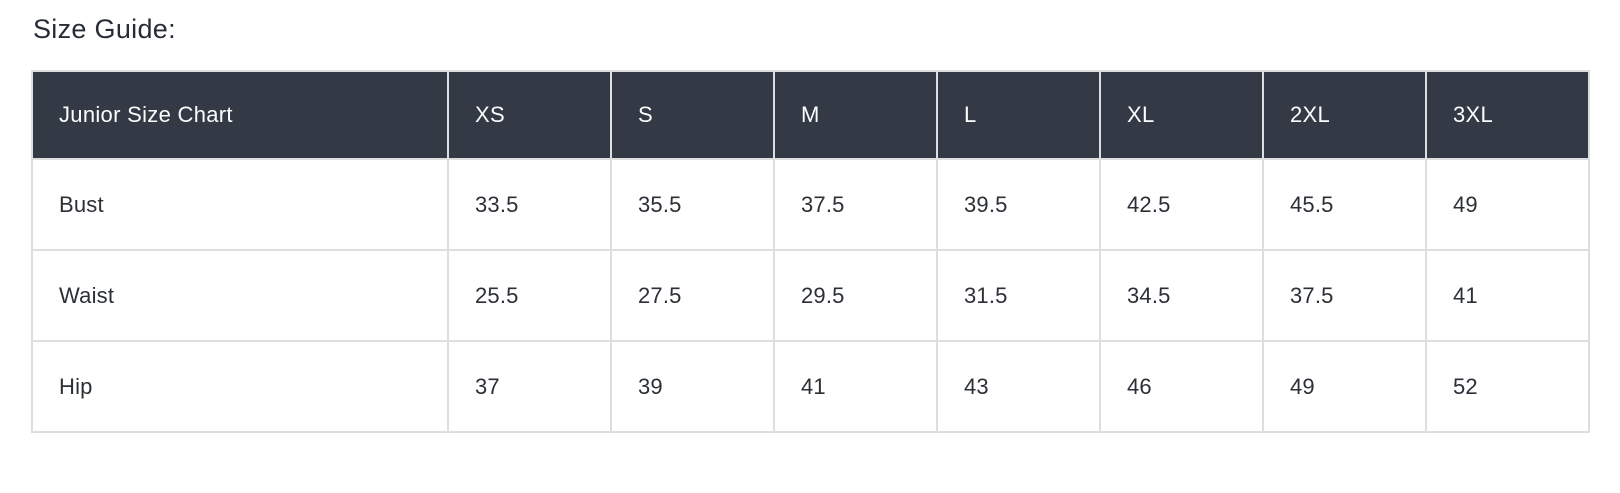 The width and height of the screenshot is (1620, 493). Describe the element at coordinates (1181, 387) in the screenshot. I see `size-value-cell: 46` at that location.